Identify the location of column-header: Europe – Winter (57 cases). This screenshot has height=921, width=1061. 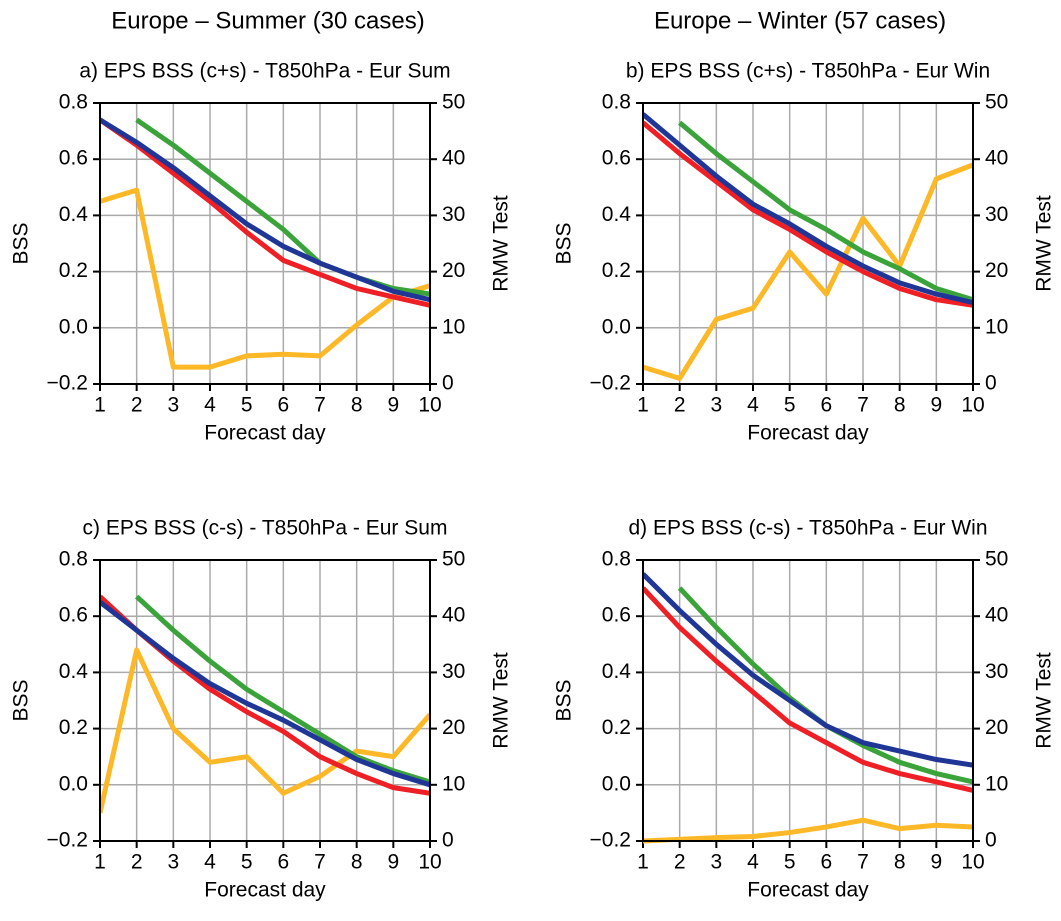
(800, 20).